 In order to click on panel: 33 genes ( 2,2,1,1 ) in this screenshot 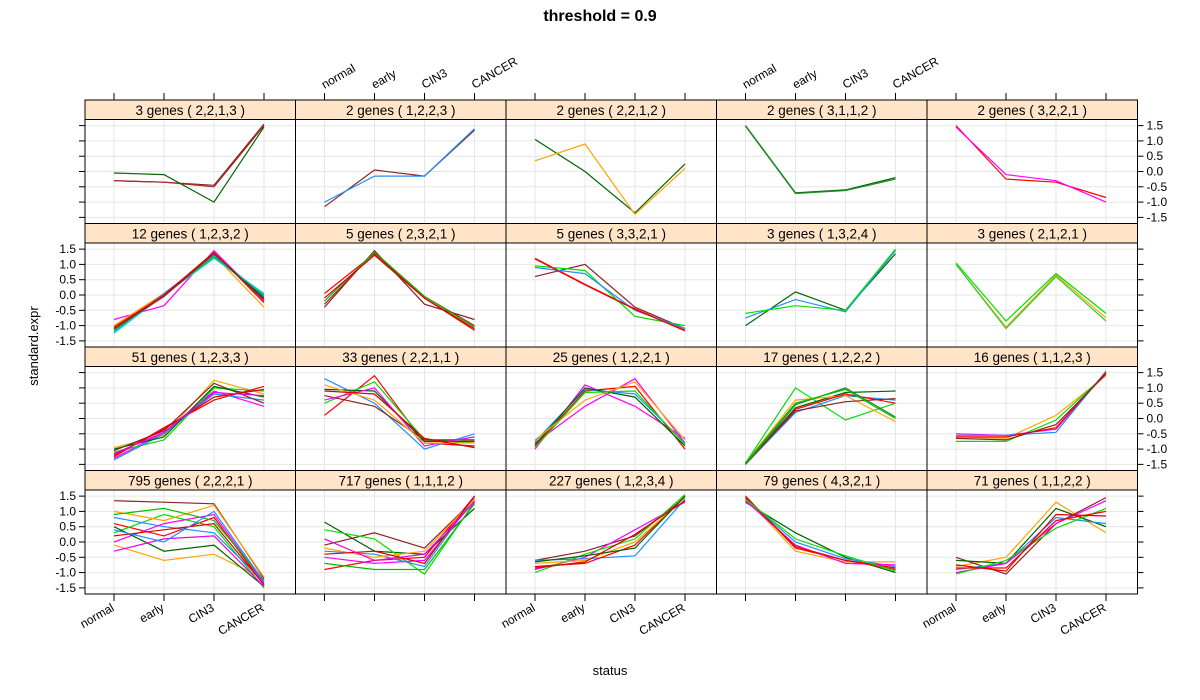, I will do `click(401, 408)`.